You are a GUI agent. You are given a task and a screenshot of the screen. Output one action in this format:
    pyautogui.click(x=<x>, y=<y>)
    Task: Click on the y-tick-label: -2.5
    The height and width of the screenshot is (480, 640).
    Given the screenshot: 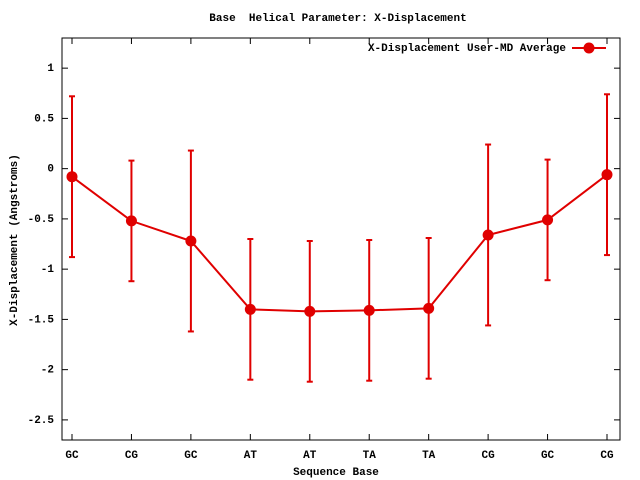 What is the action you would take?
    pyautogui.click(x=41, y=421)
    